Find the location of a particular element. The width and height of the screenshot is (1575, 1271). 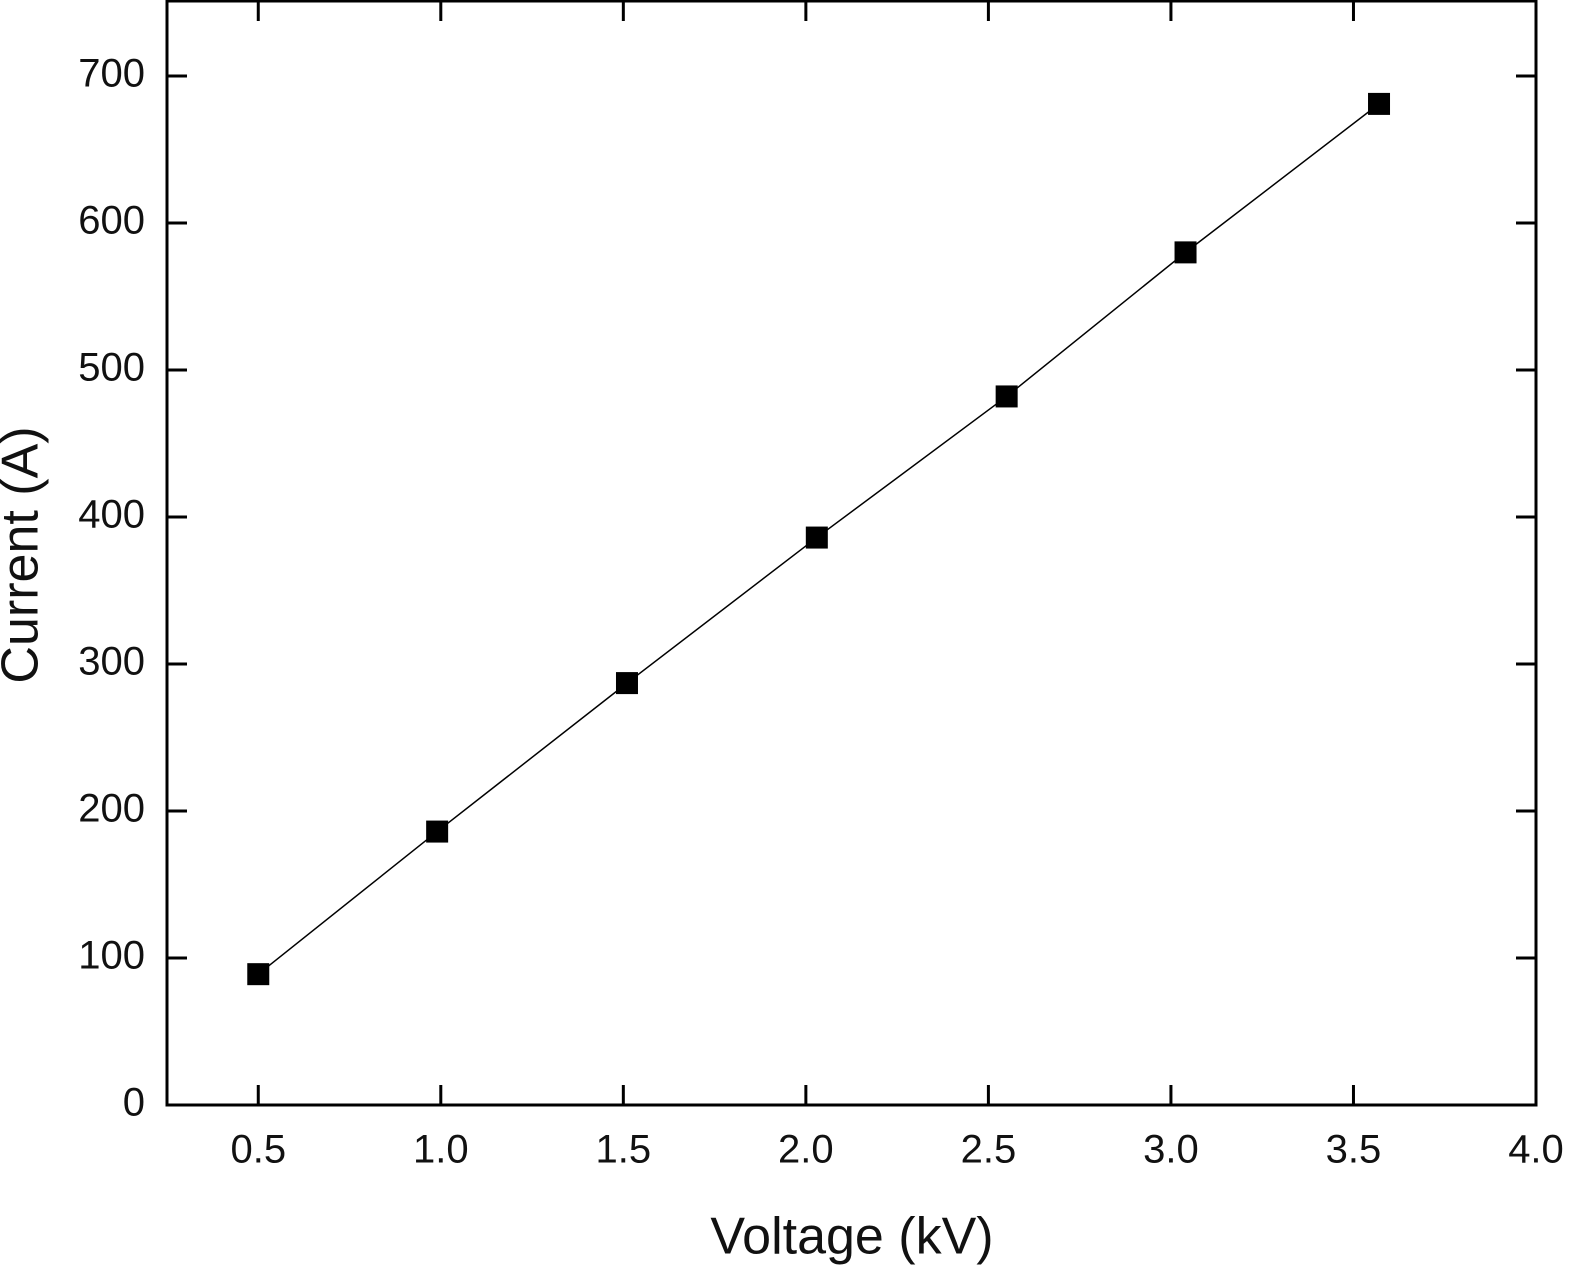

y-tick-label: 500 is located at coordinates (111, 368).